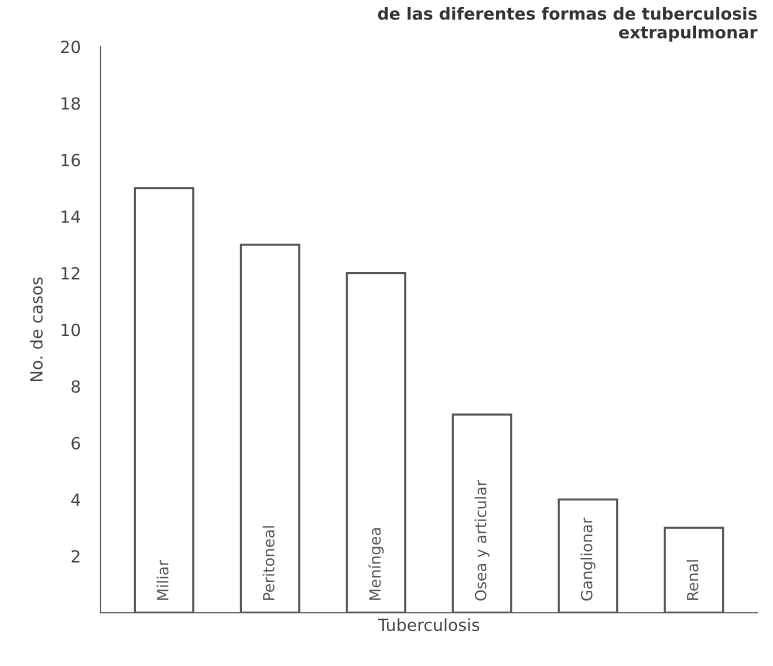  I want to click on y-tick-label: 12, so click(71, 273).